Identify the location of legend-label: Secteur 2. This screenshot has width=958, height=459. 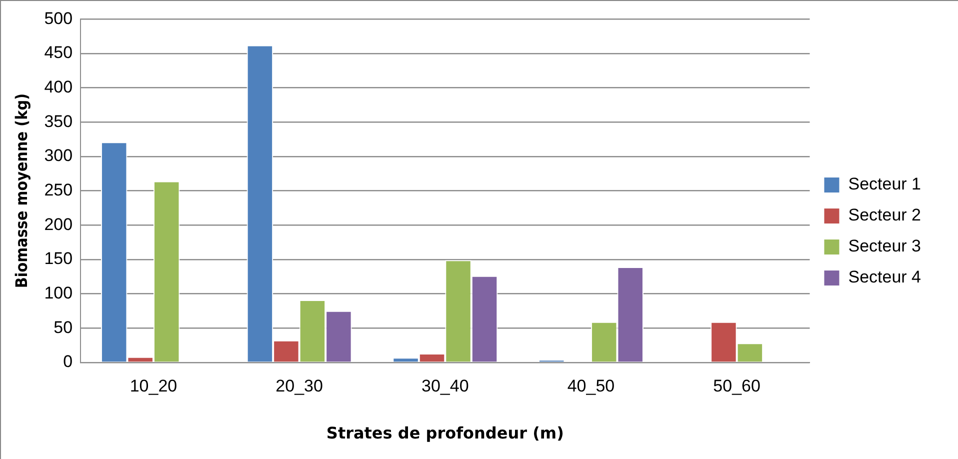
(884, 215).